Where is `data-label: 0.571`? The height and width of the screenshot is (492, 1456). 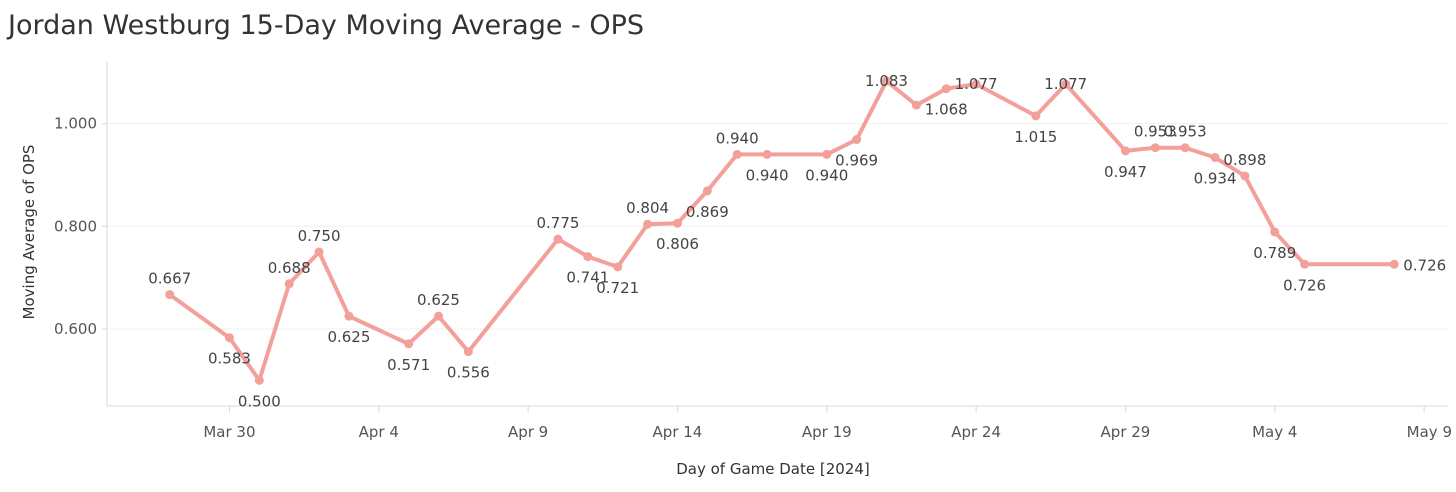
data-label: 0.571 is located at coordinates (408, 365).